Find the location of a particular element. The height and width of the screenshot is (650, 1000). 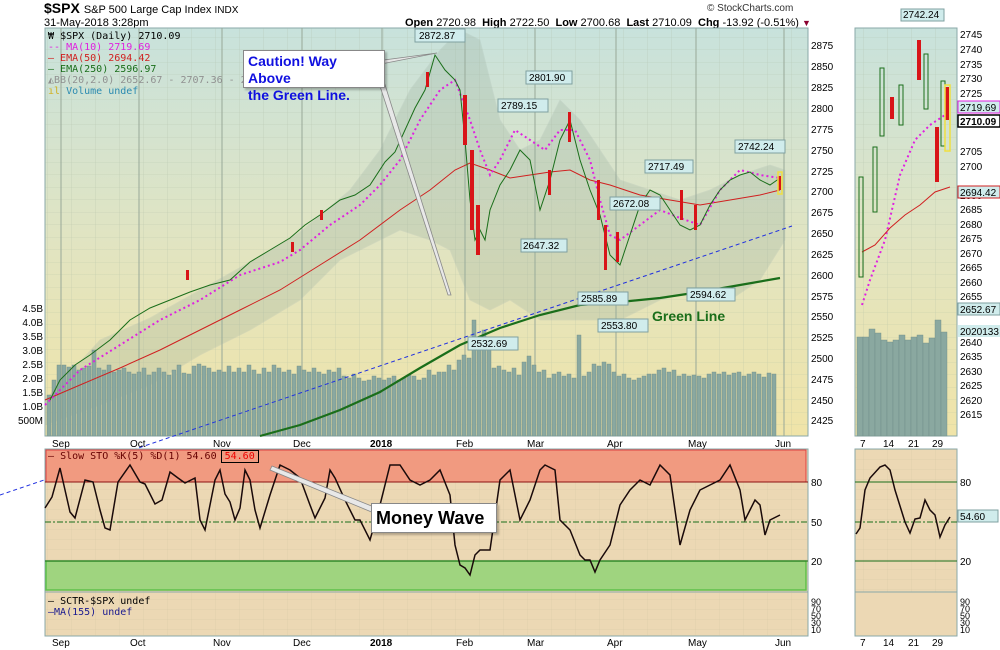

symbol-title: $SPX S&P 500 Large Cap Index INDX is located at coordinates (141, 8).